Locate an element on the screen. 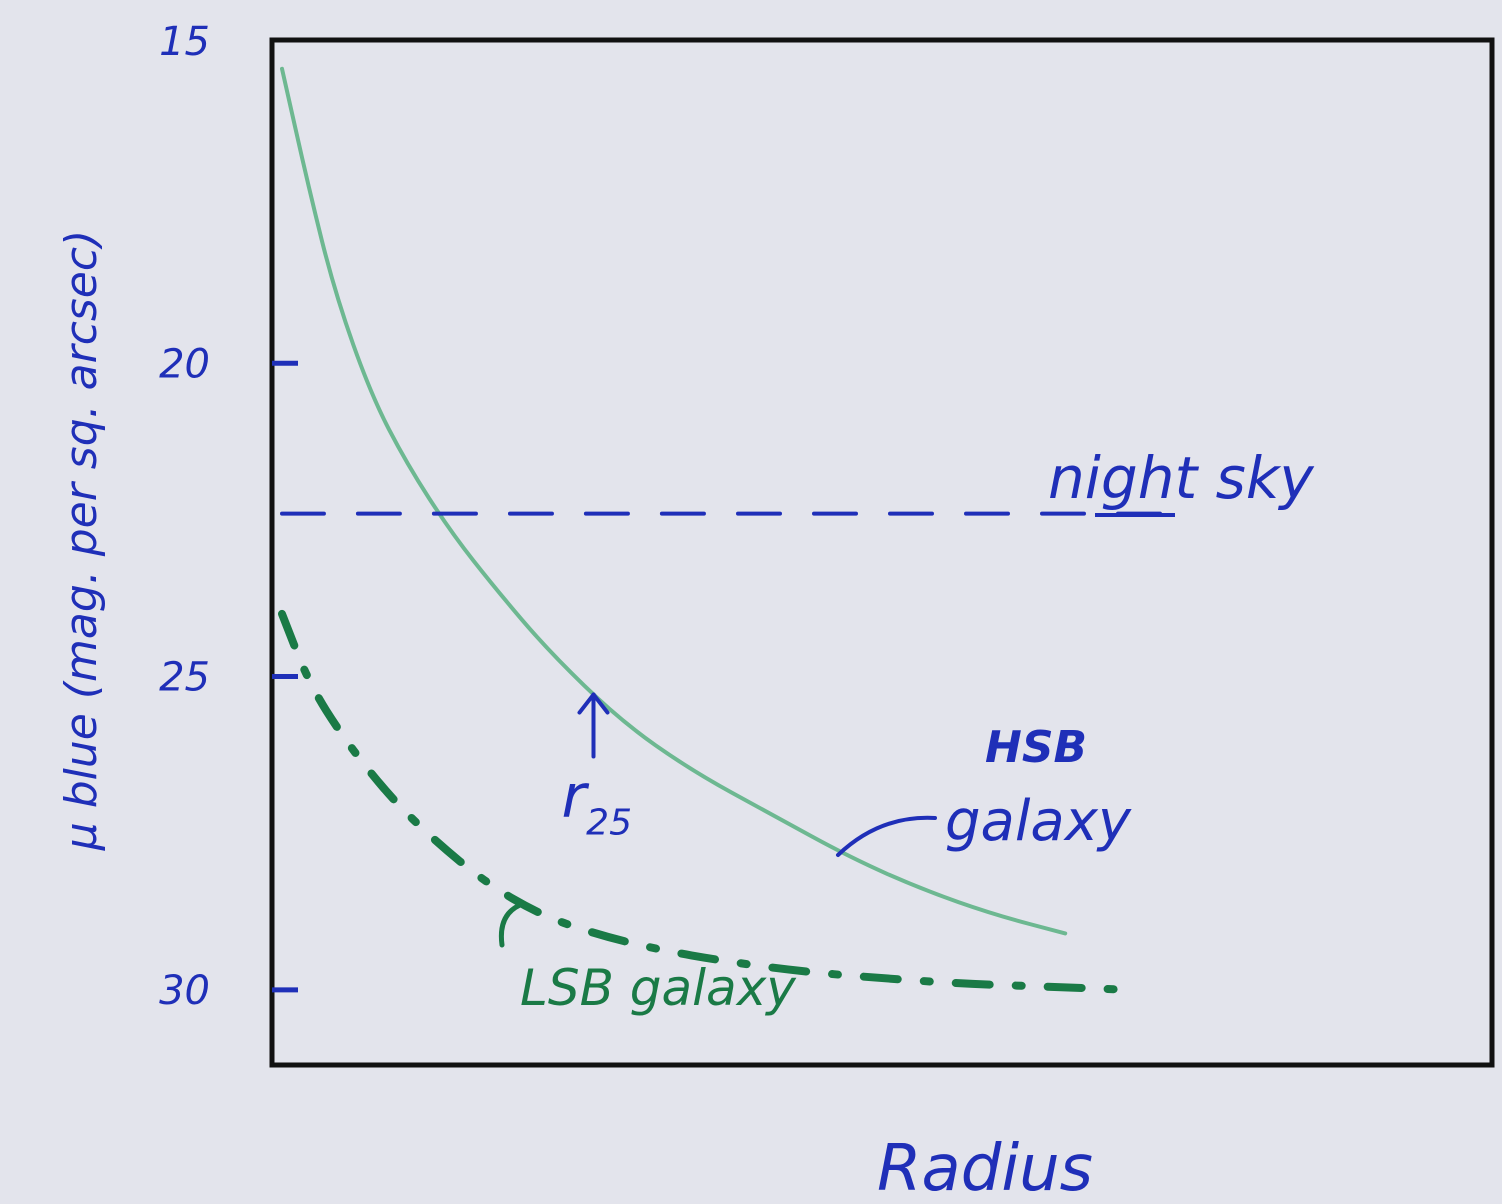 The height and width of the screenshot is (1204, 1502). hsb-label-line1: HSB is located at coordinates (1036, 747).